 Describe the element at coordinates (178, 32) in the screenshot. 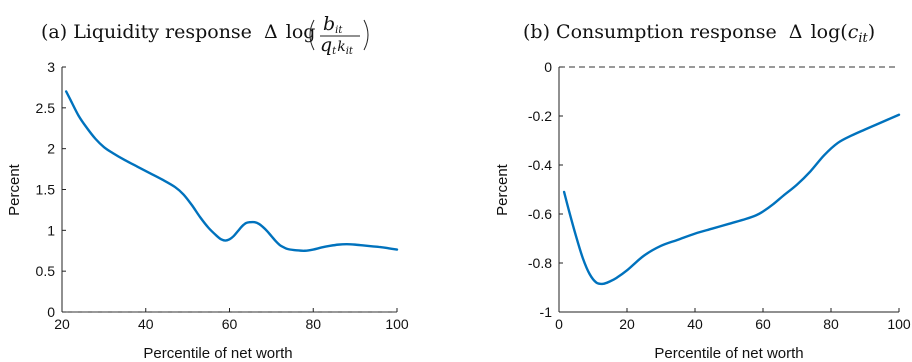

I see `panel-a-title: (a) Liquidity response Δ log` at that location.